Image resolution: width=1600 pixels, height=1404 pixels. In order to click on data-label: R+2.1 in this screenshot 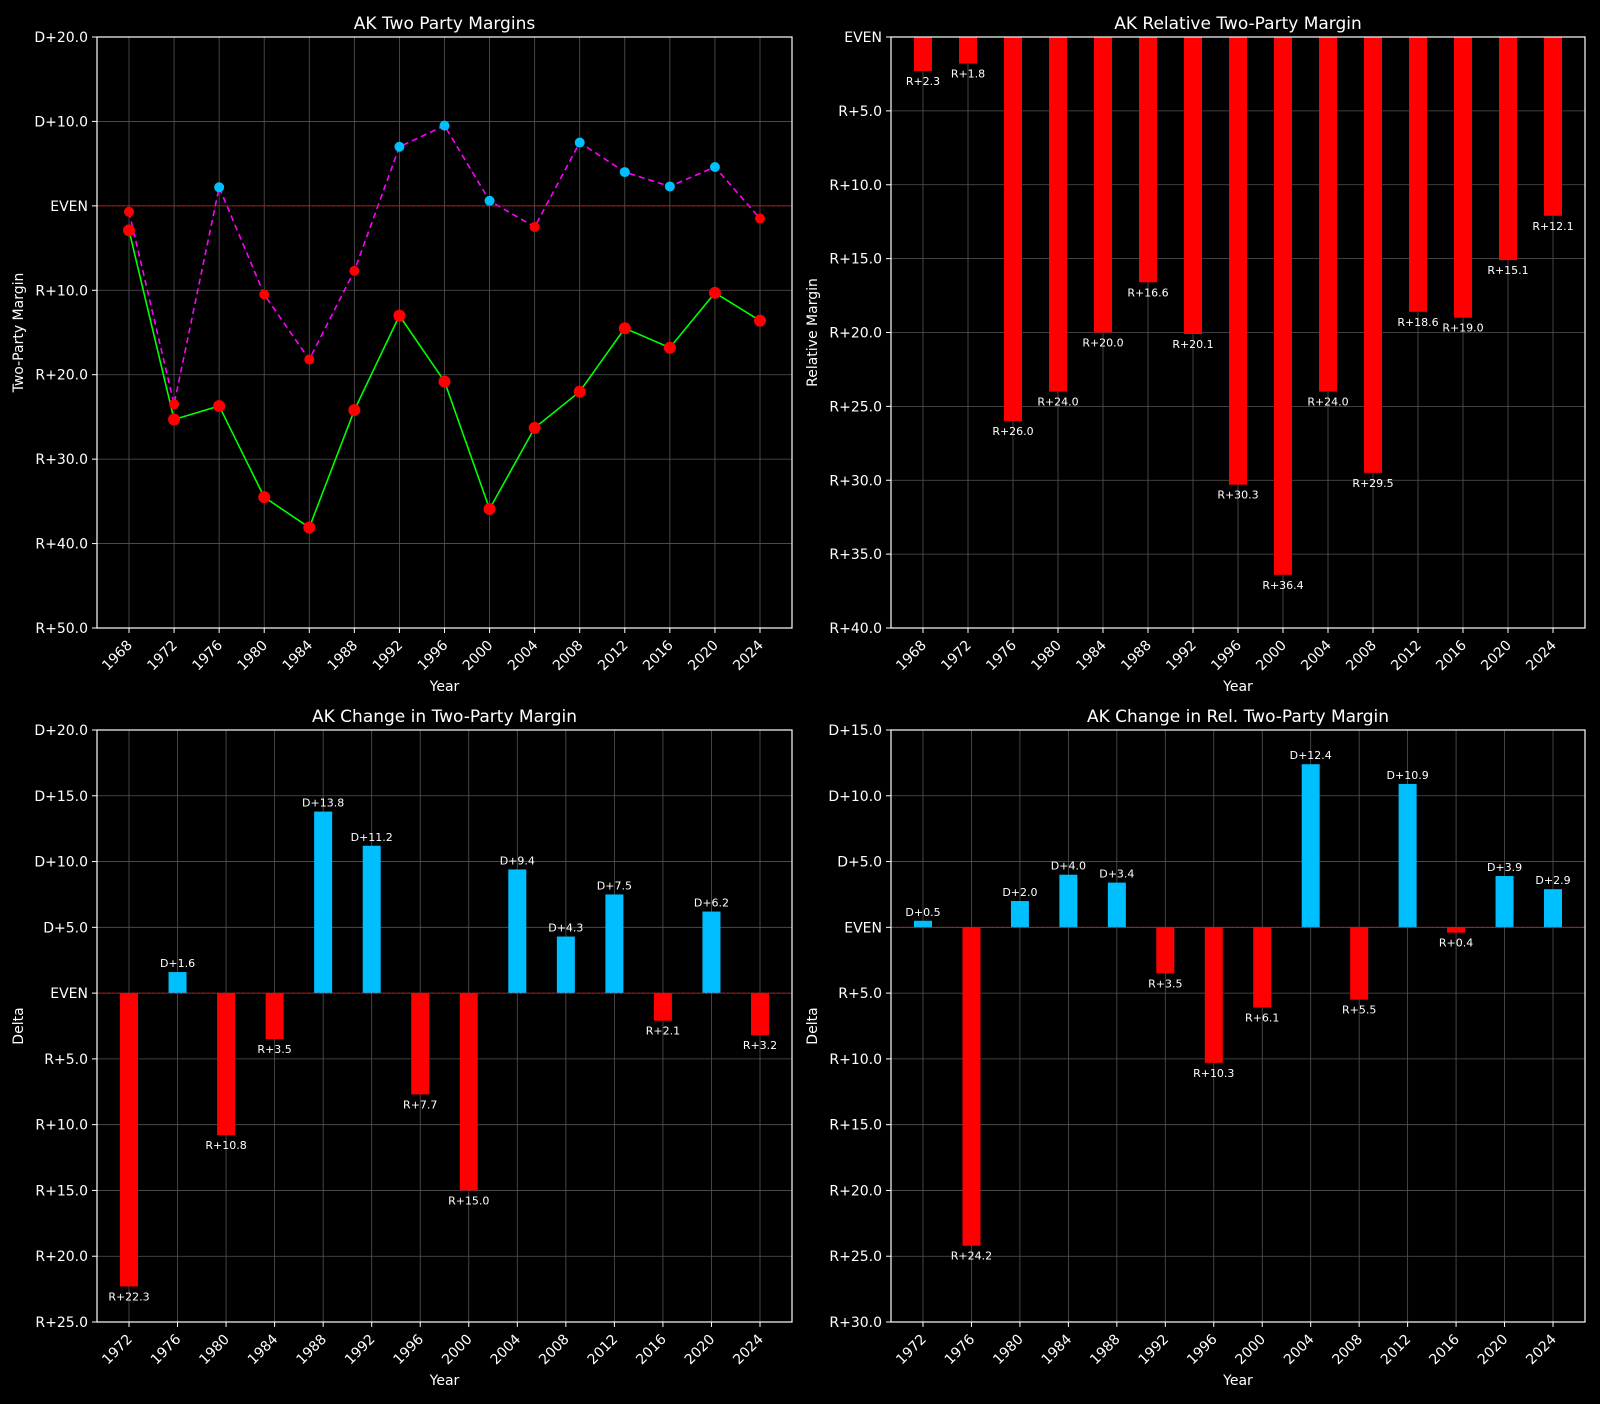, I will do `click(663, 1031)`.